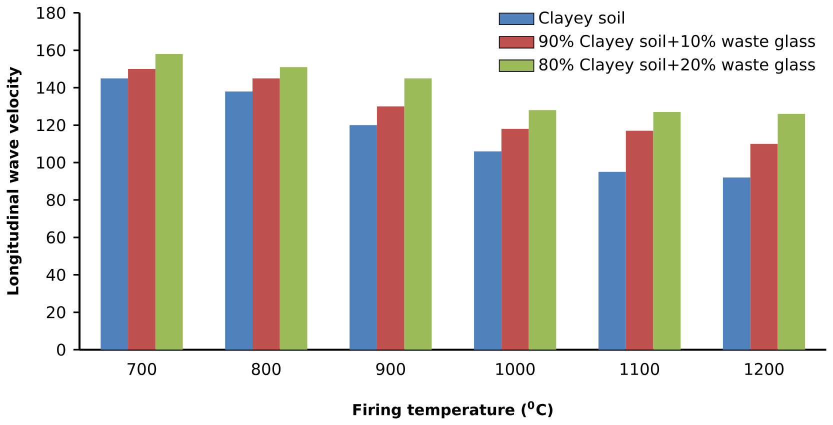  What do you see at coordinates (51, 162) in the screenshot?
I see `y-tick-label: 100` at bounding box center [51, 162].